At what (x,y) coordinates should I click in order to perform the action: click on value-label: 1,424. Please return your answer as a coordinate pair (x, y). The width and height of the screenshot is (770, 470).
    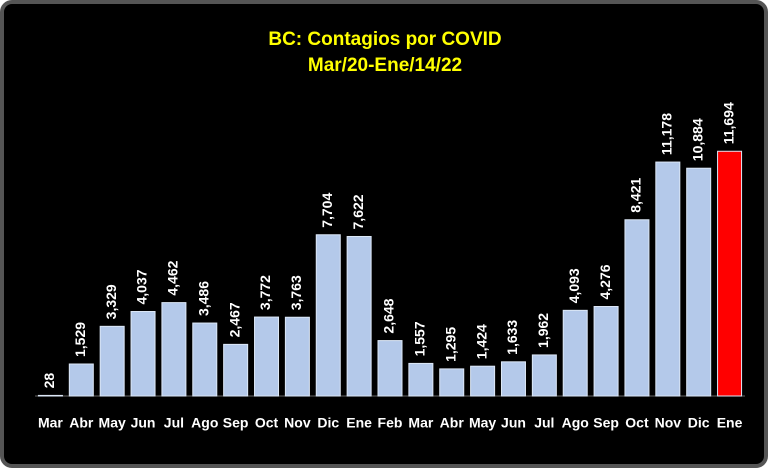
    Looking at the image, I should click on (481, 341).